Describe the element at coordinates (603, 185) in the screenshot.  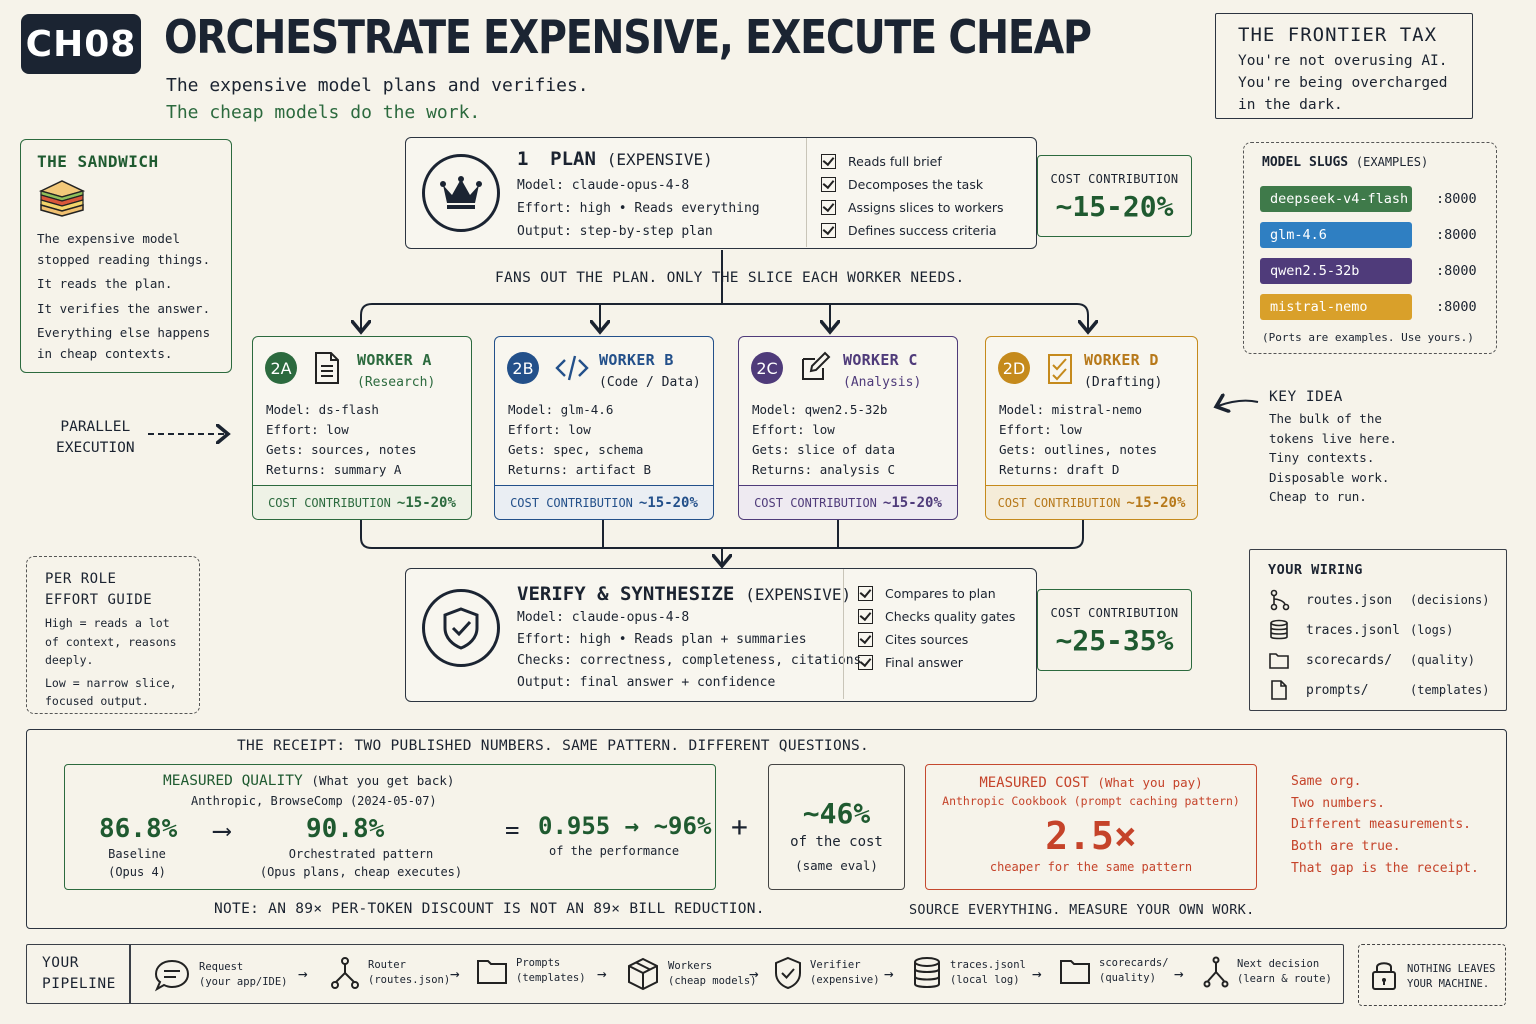
I see `plan-line: Model: claude-opus-4-8` at that location.